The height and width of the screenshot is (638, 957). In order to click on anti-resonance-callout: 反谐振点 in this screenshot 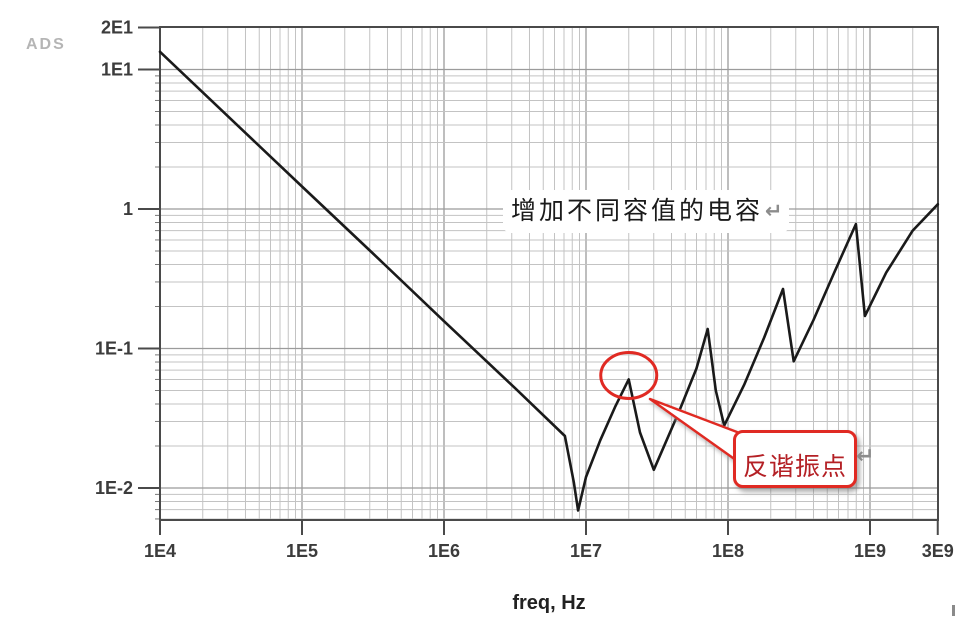, I will do `click(795, 459)`.